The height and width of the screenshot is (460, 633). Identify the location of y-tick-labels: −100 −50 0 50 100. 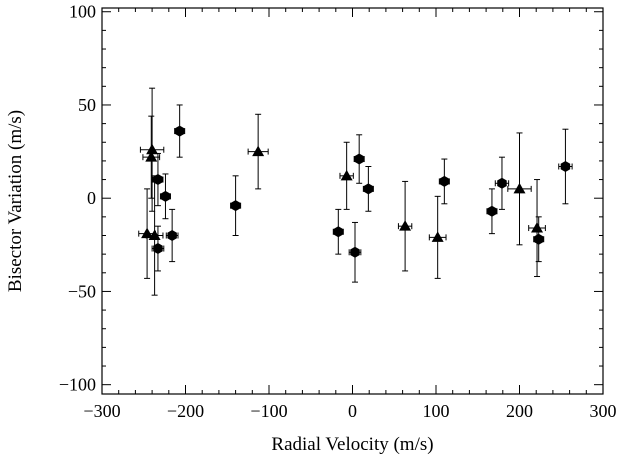
(77, 198).